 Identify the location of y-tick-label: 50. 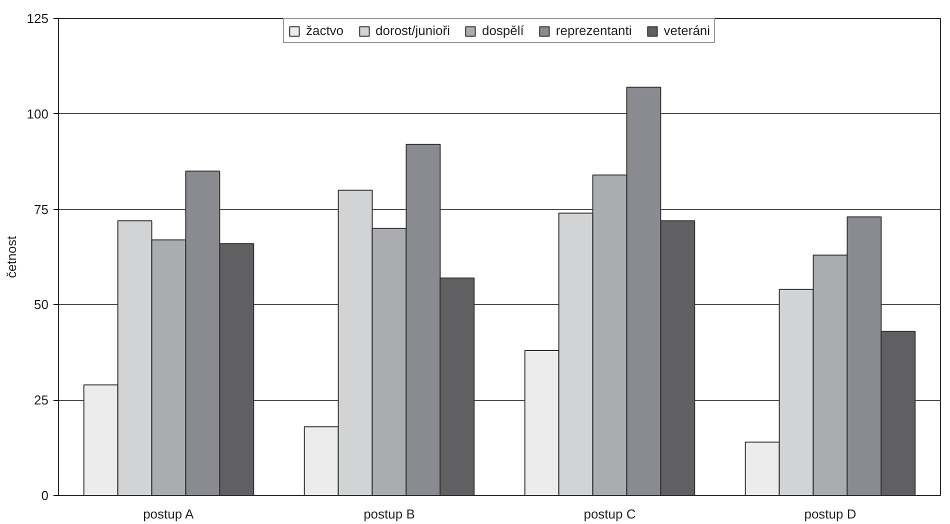
(41, 304).